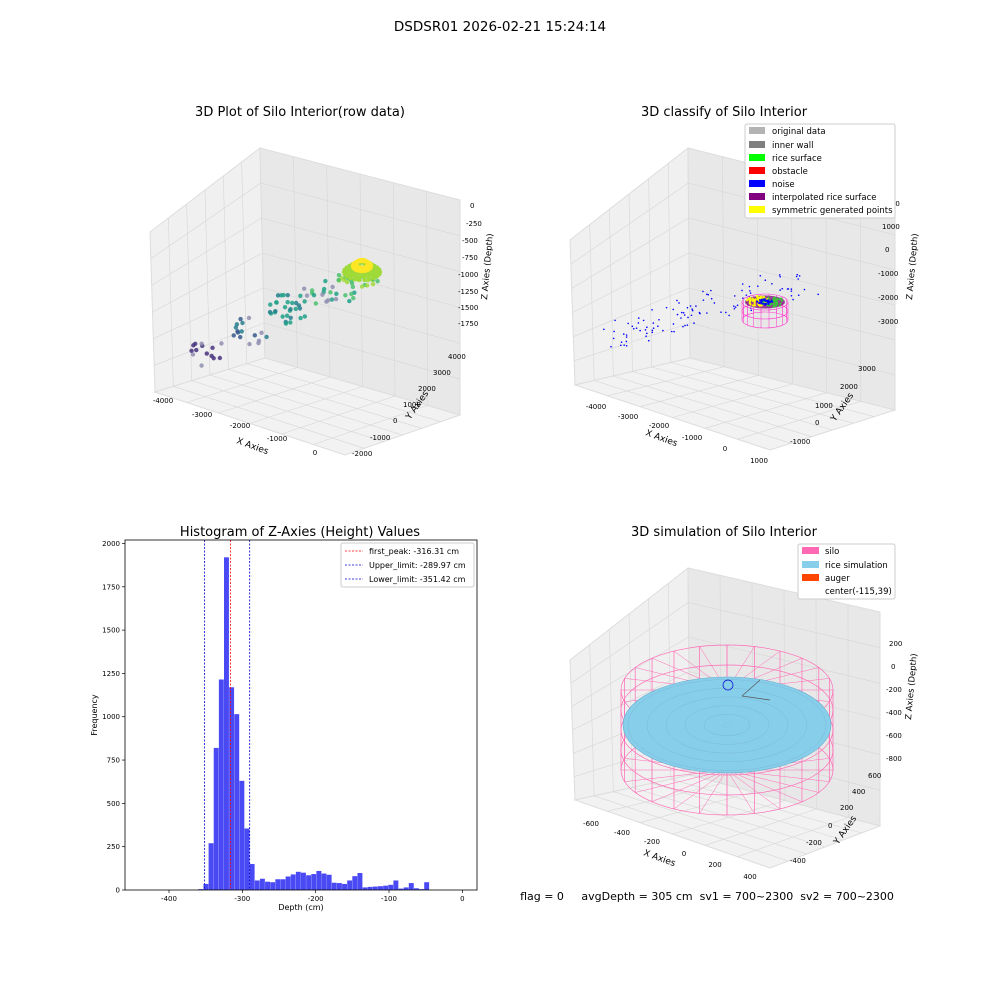  I want to click on panel4-xtick: 400, so click(749, 877).